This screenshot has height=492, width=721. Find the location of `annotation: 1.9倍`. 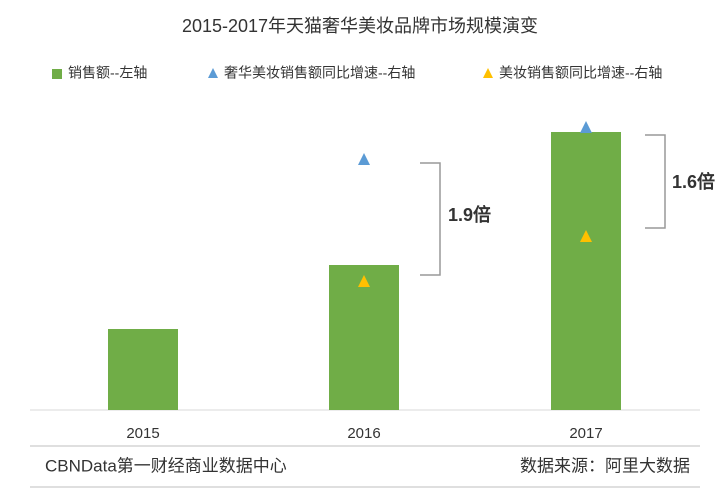

annotation: 1.9倍 is located at coordinates (469, 214).